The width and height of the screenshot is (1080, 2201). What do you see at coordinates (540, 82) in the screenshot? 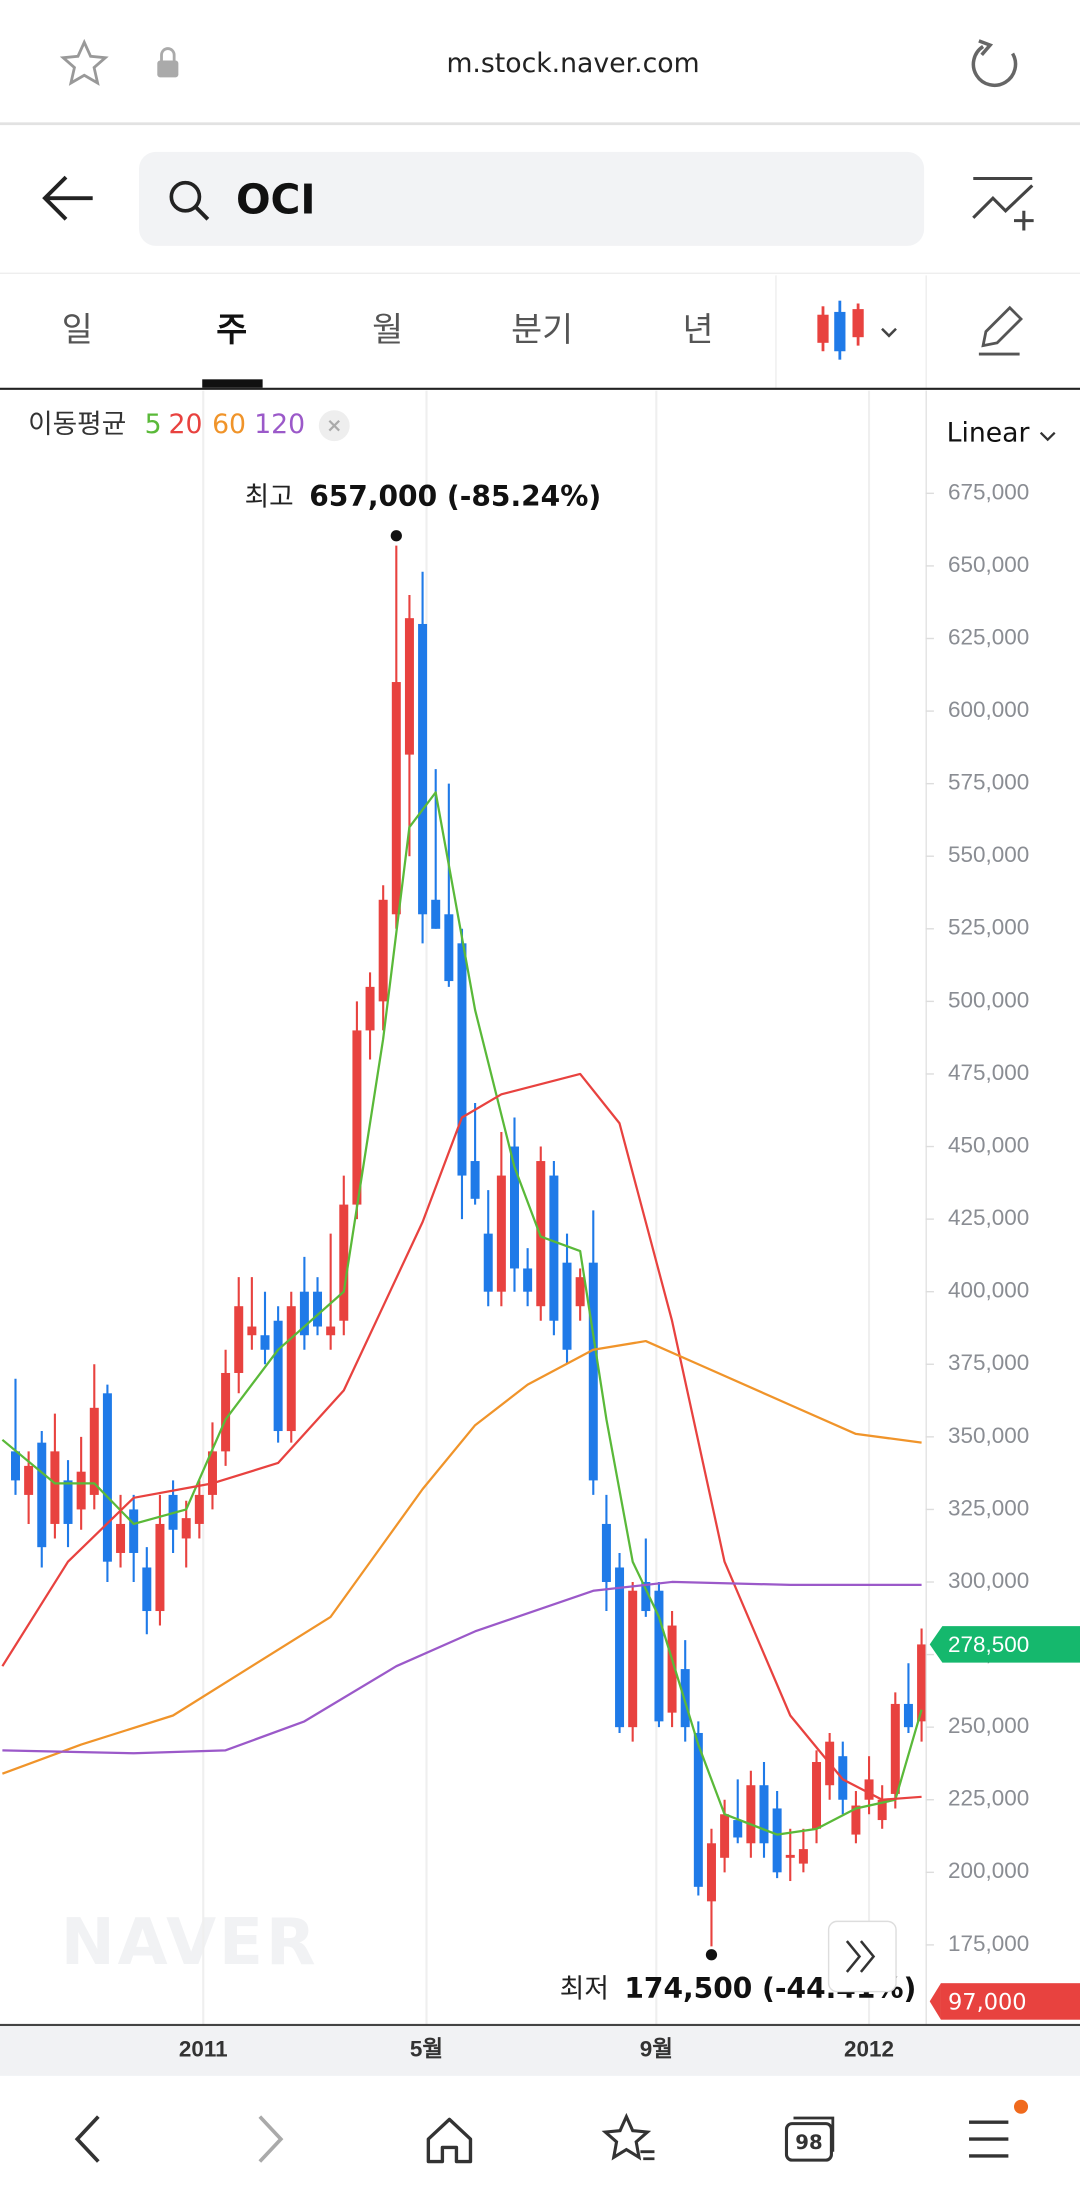
I see `browser-bar: m.stock.naver.com` at bounding box center [540, 82].